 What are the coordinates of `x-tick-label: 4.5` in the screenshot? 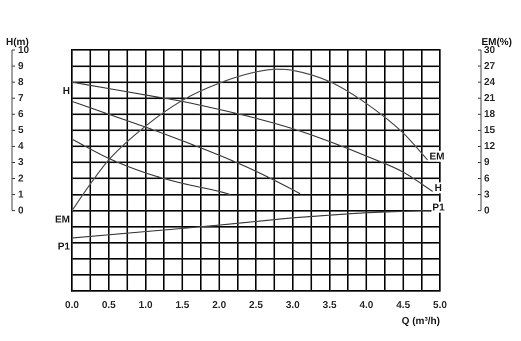 It's located at (403, 305).